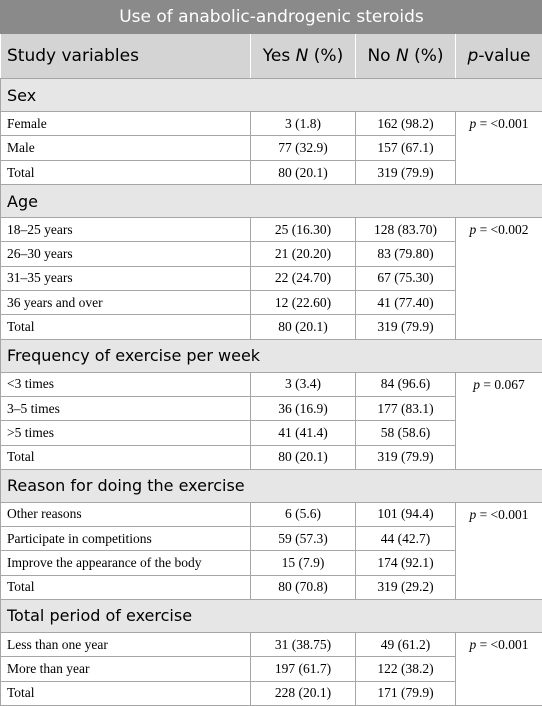 The width and height of the screenshot is (542, 706). I want to click on count-cell: 22 (24.70), so click(303, 278).